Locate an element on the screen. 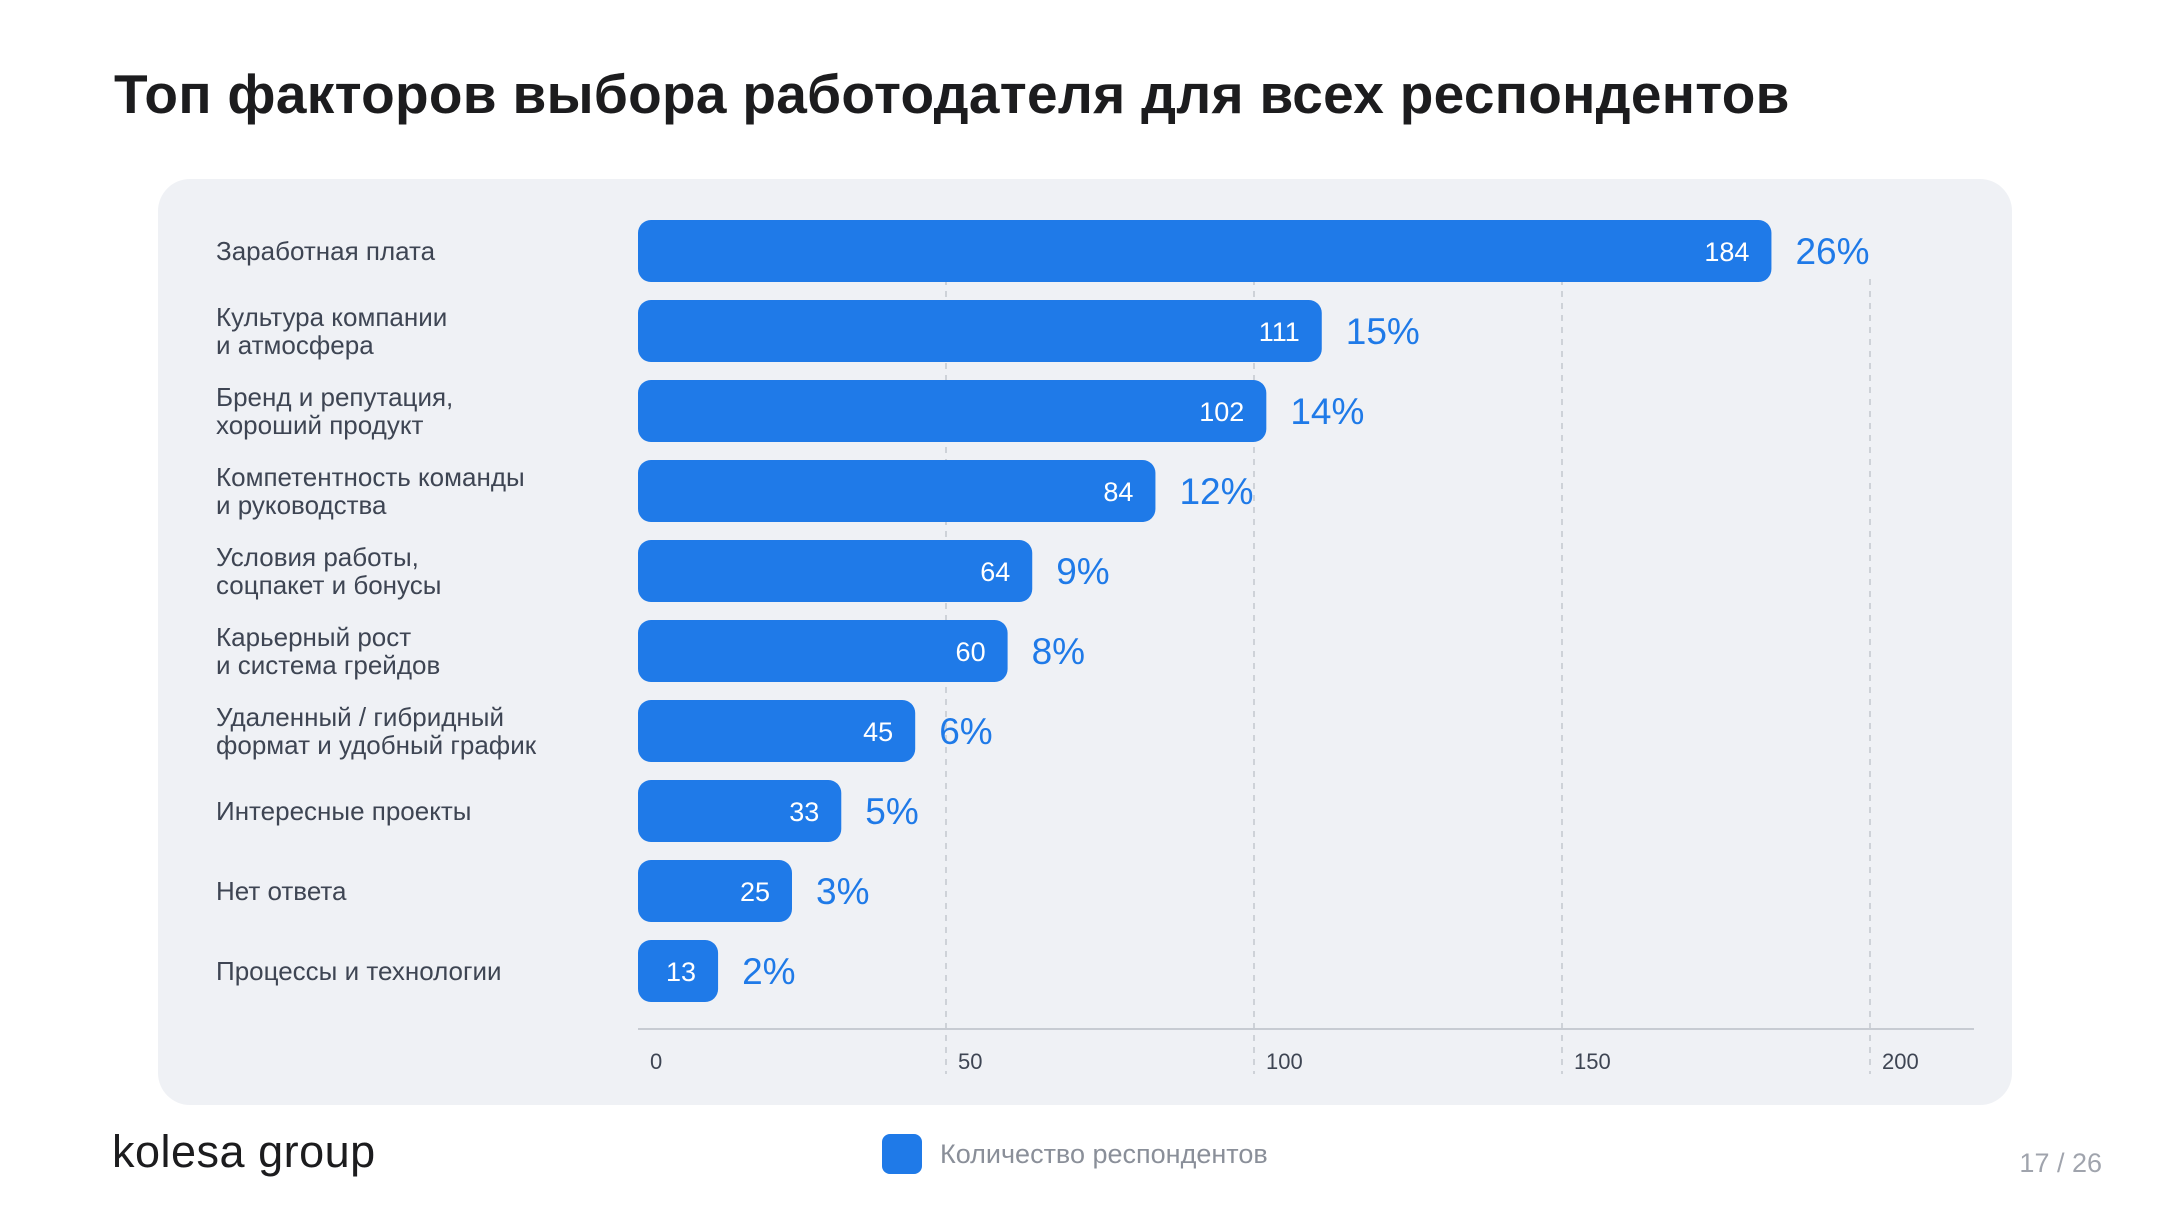  legend-swatch is located at coordinates (902, 1154).